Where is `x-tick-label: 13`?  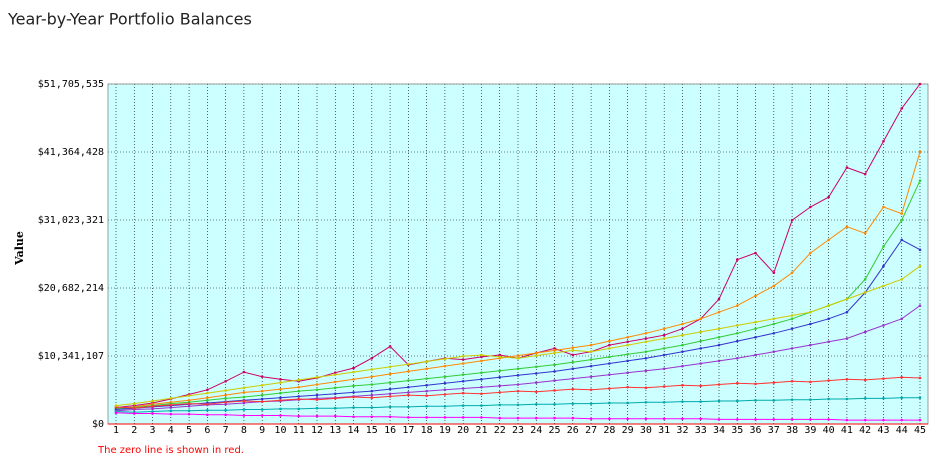 x-tick-label: 13 is located at coordinates (335, 430).